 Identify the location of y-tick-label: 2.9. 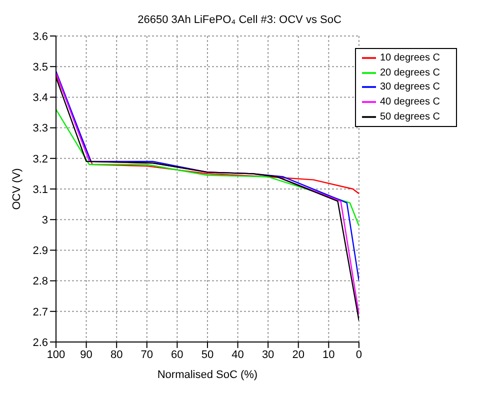
(40, 251).